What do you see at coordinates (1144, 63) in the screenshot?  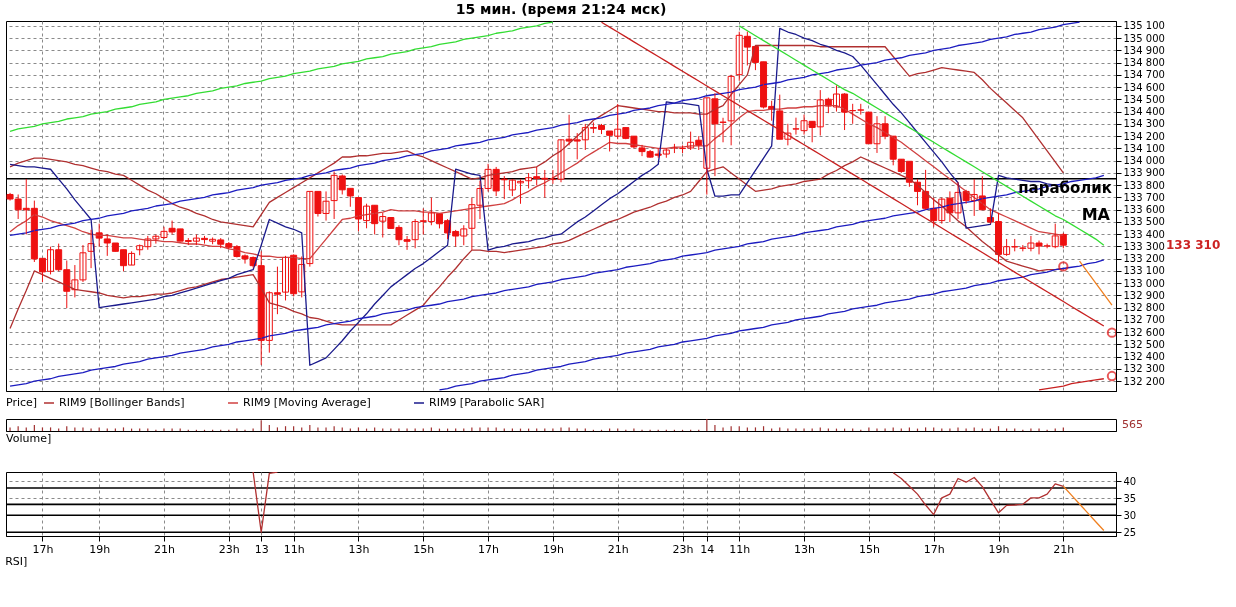 I see `y-tick-label: 134 800` at bounding box center [1144, 63].